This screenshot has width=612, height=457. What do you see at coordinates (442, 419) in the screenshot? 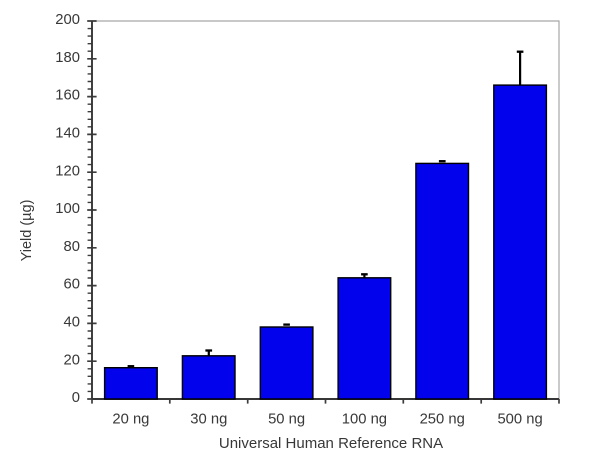
I see `svg-text: 250 ng` at bounding box center [442, 419].